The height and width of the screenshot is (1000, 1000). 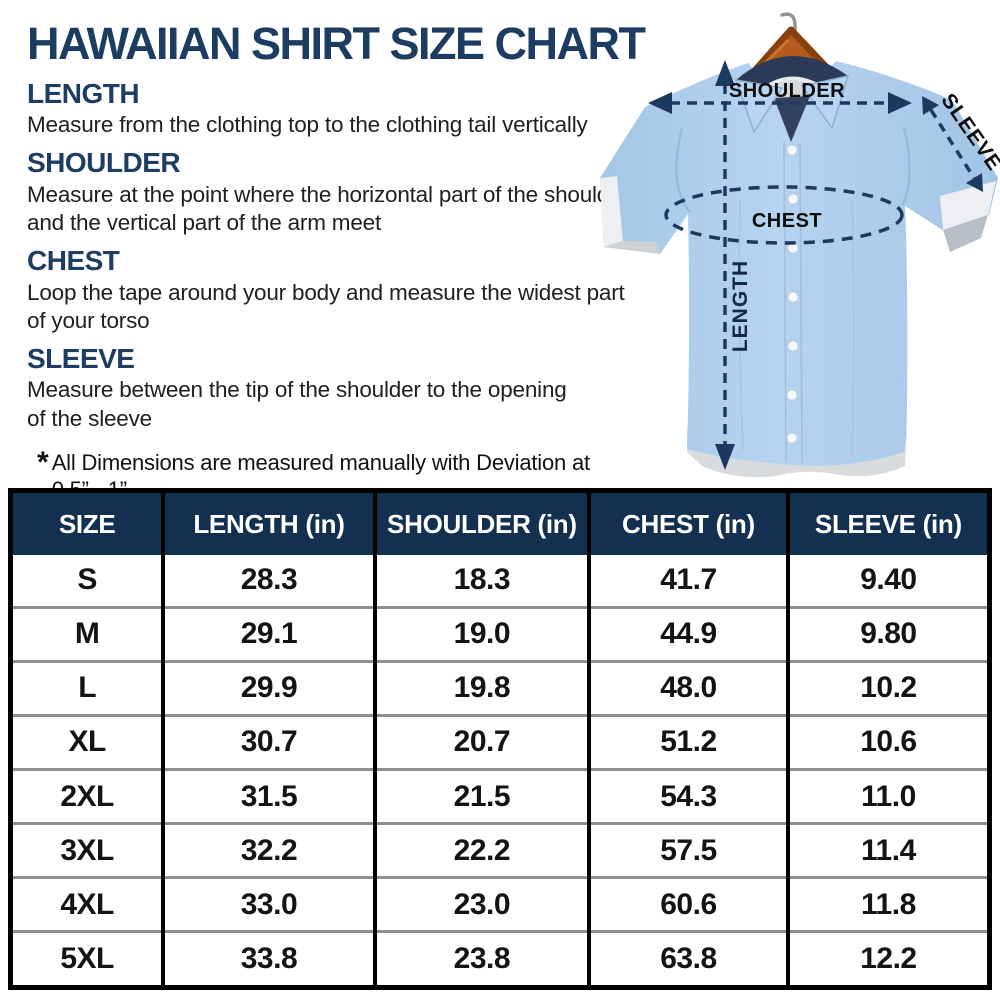 I want to click on measurement-arrowheads, so click(x=815, y=265).